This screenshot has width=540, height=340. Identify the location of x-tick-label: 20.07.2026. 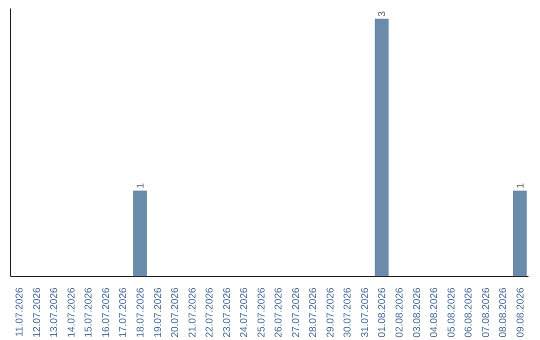
(176, 312).